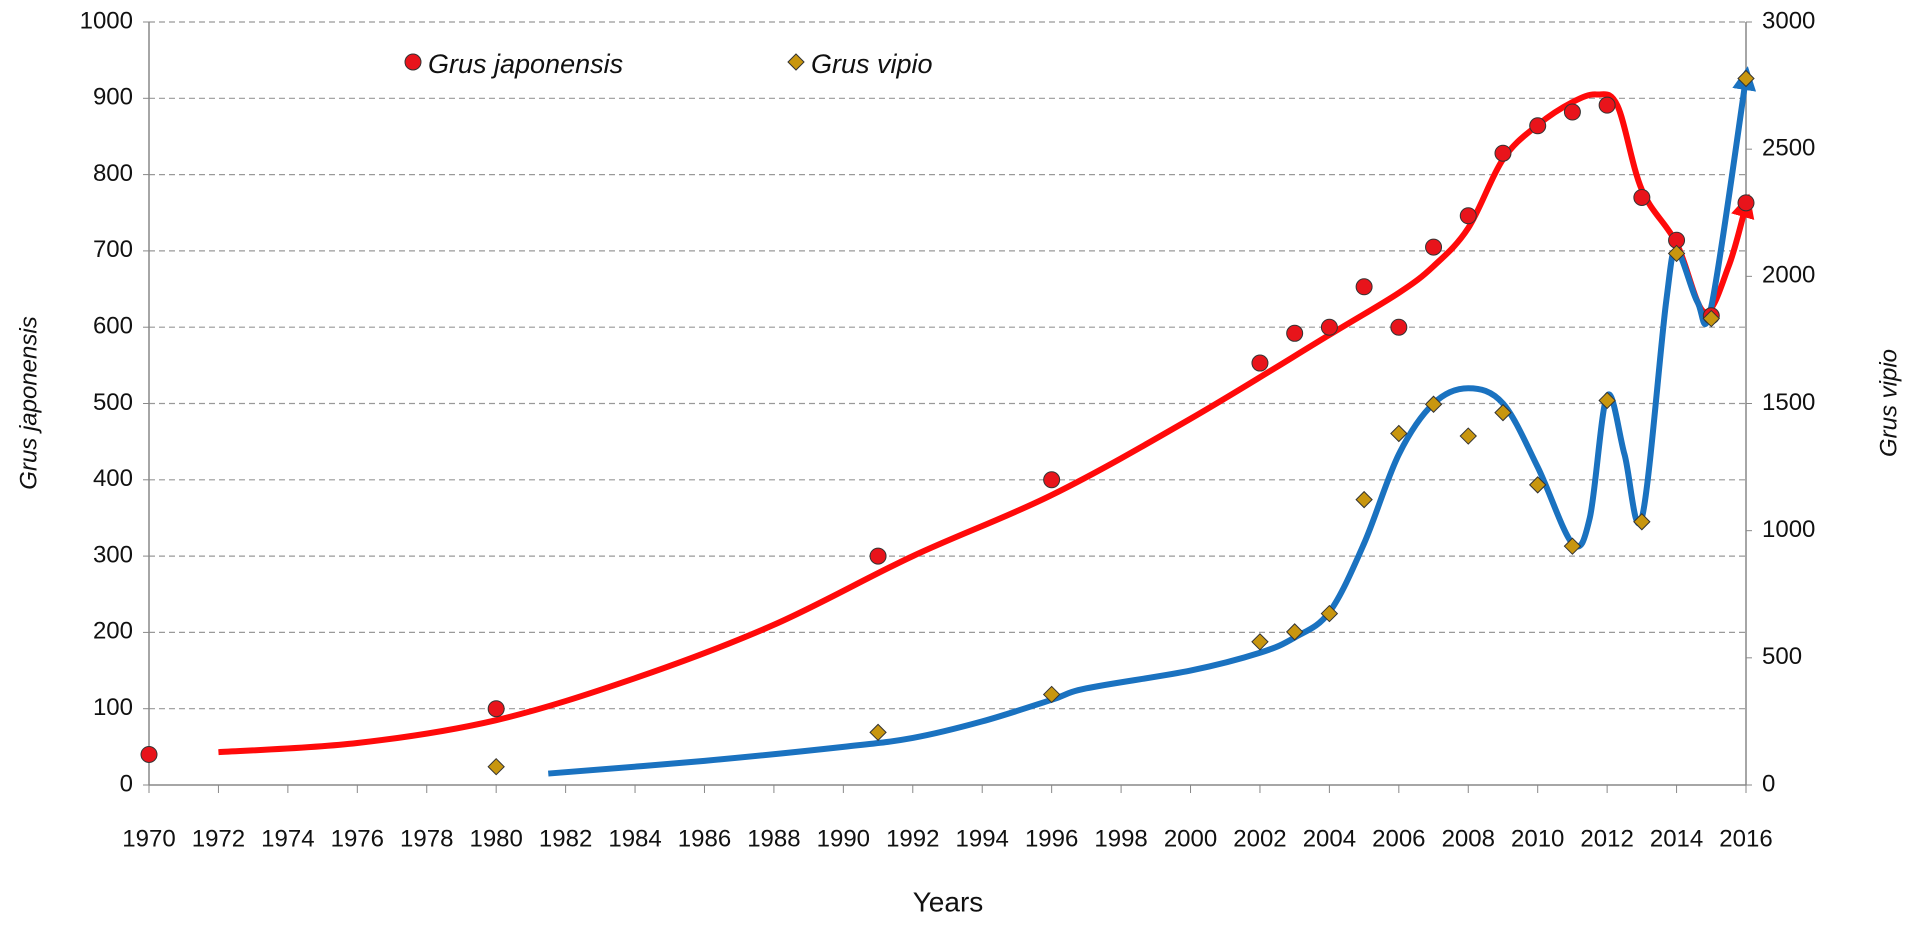 The height and width of the screenshot is (925, 1920). Describe the element at coordinates (28, 402) in the screenshot. I see `y-axis-label: Grus japonensis` at that location.